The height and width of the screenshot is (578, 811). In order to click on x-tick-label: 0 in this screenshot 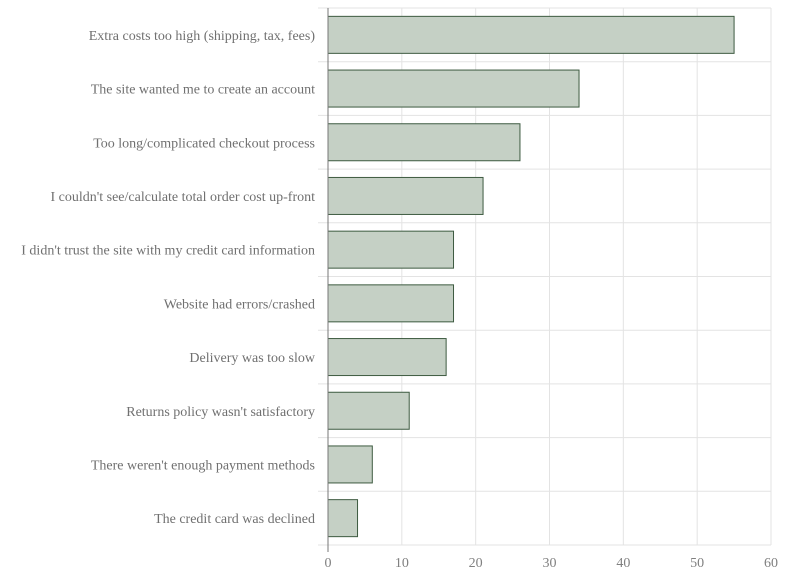, I will do `click(328, 563)`.